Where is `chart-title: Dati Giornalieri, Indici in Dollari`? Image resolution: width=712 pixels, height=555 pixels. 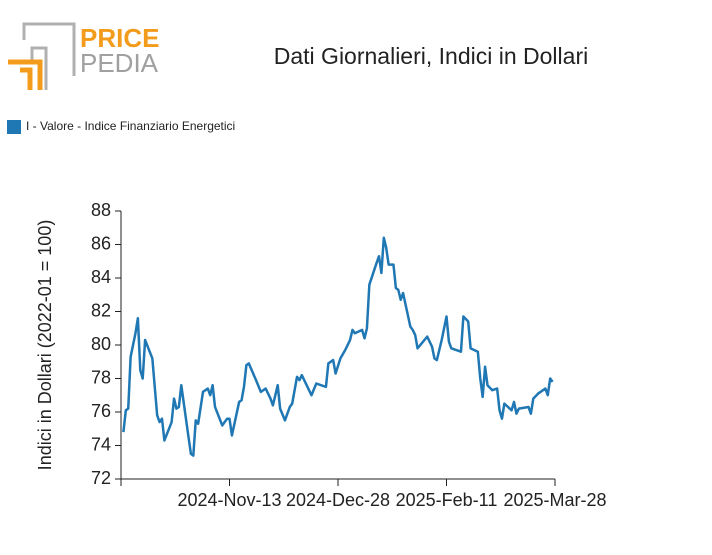
chart-title: Dati Giornalieri, Indici in Dollari is located at coordinates (431, 56).